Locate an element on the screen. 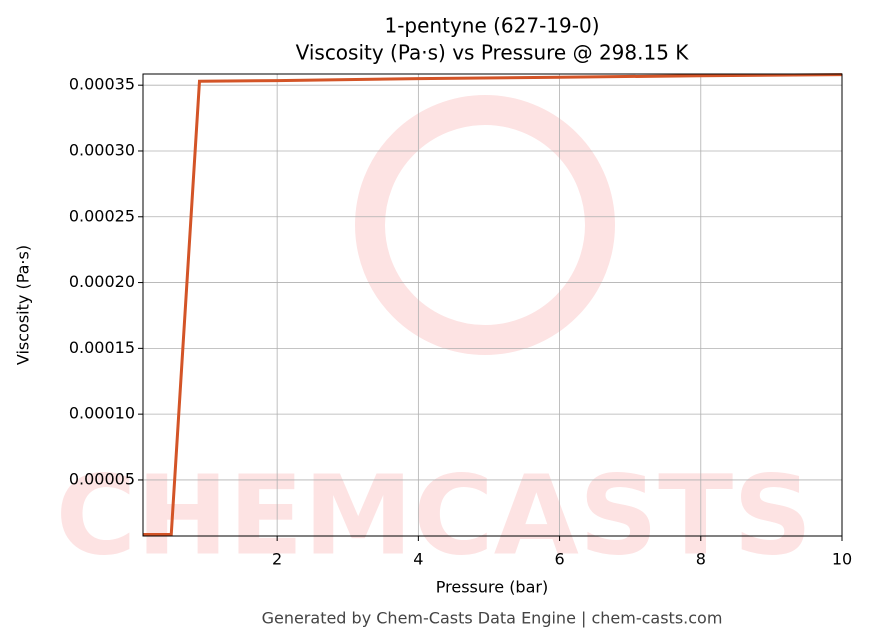  chart-subtitle: Viscosity (Pa·s) vs Pressure @ 298.15 K is located at coordinates (493, 53).